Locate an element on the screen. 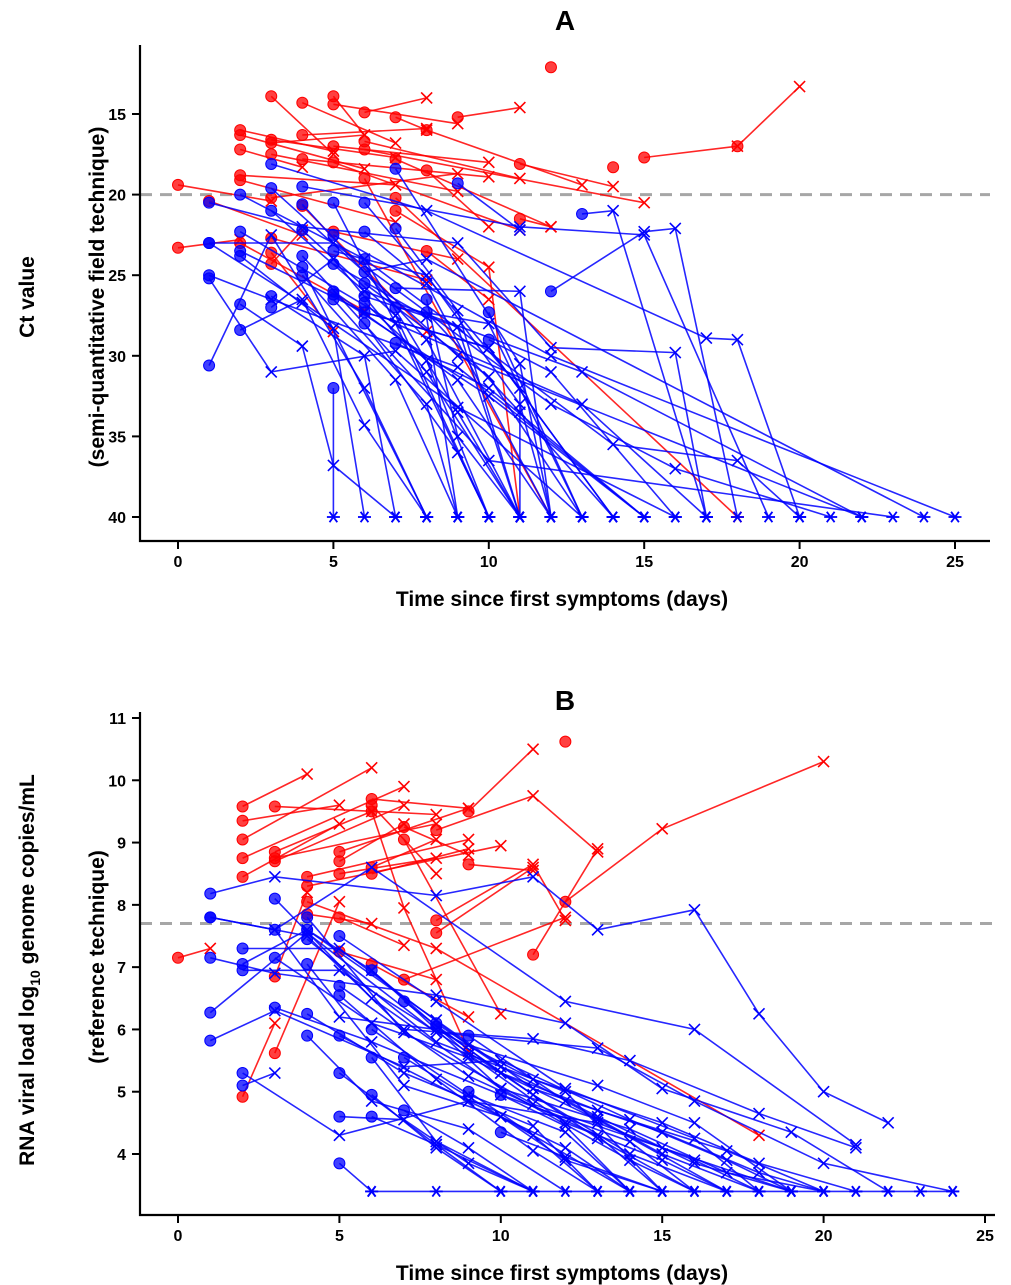 The height and width of the screenshot is (1285, 1011). y-tick-label: 40 is located at coordinates (117, 518).